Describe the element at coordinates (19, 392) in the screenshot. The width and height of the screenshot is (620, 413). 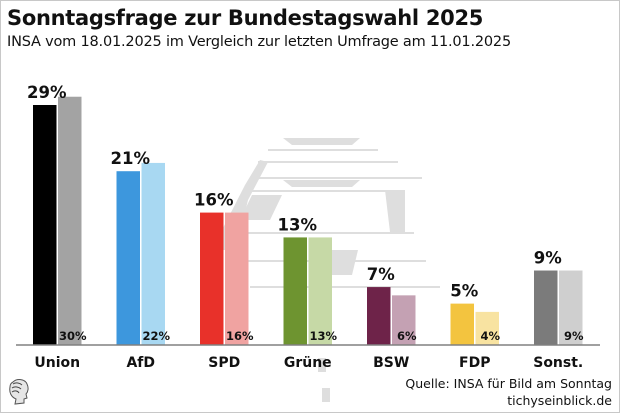
I see `publisher-logo-icon` at that location.